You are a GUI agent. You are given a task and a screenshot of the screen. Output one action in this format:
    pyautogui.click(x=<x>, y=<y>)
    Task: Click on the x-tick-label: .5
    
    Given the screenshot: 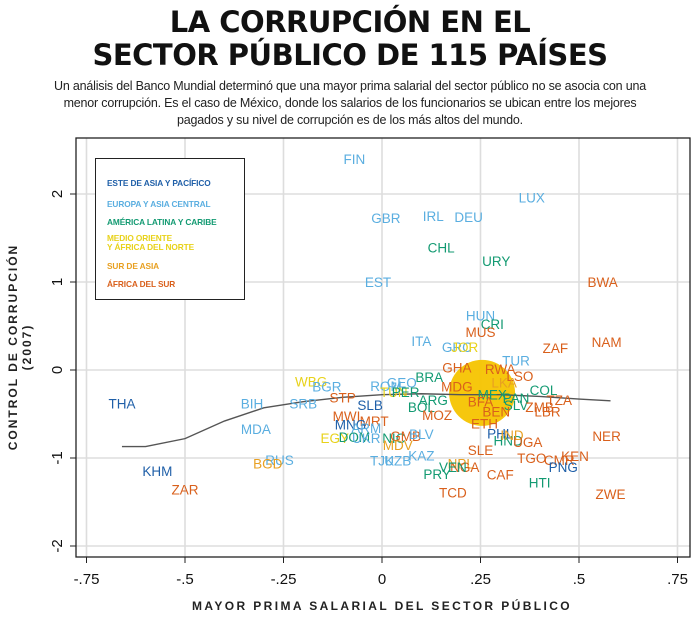 What is the action you would take?
    pyautogui.click(x=579, y=579)
    